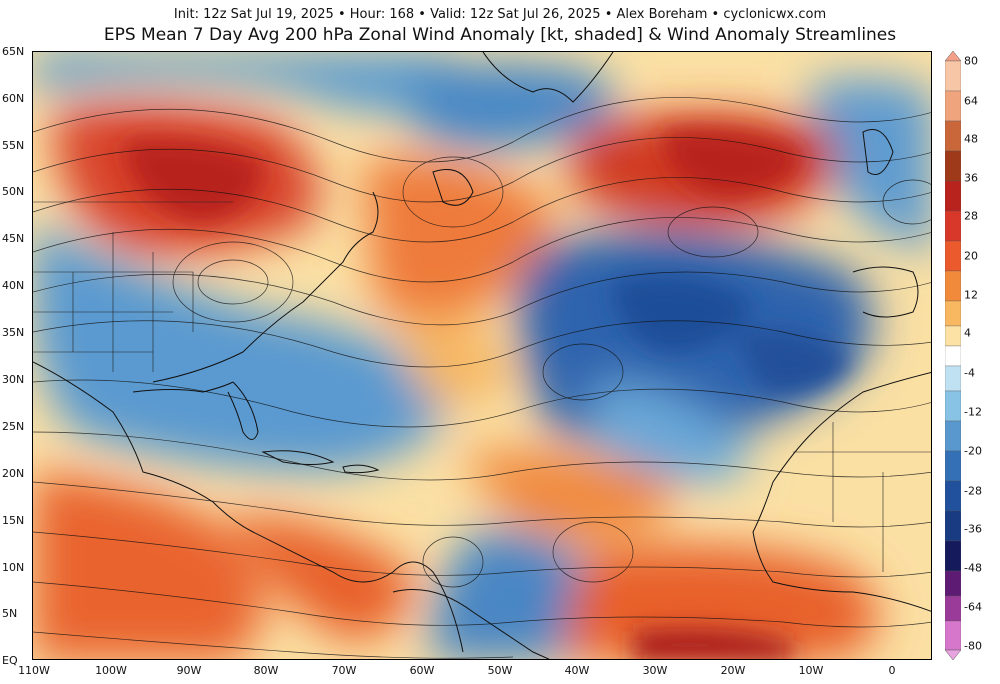 The image size is (1000, 684). What do you see at coordinates (973, 646) in the screenshot?
I see `colorbar-label: -80` at bounding box center [973, 646].